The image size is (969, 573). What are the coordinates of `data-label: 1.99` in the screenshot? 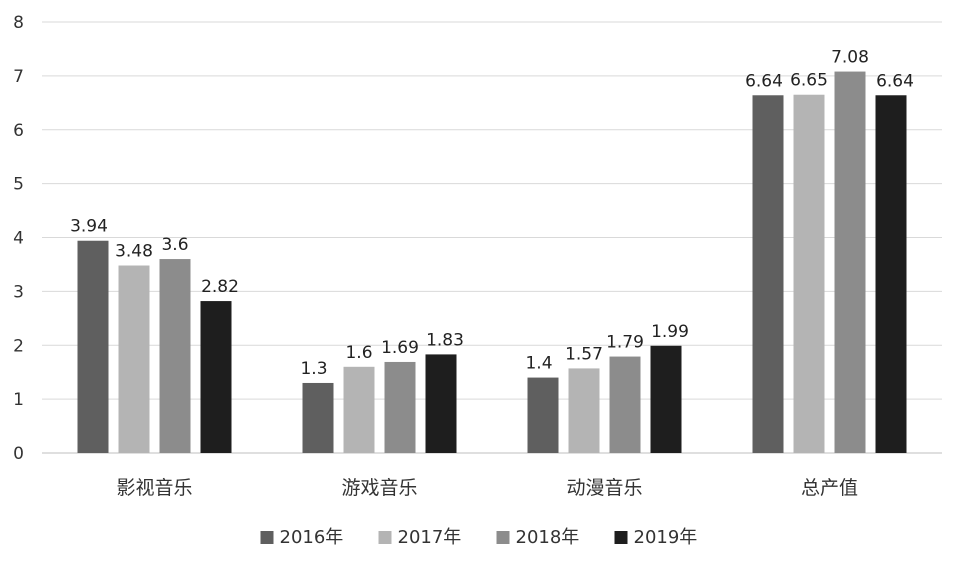 It's located at (670, 332).